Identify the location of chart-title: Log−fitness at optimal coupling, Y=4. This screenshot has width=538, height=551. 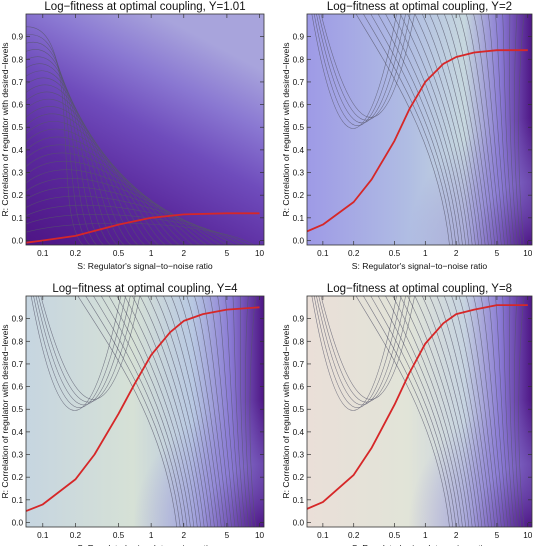
(145, 289).